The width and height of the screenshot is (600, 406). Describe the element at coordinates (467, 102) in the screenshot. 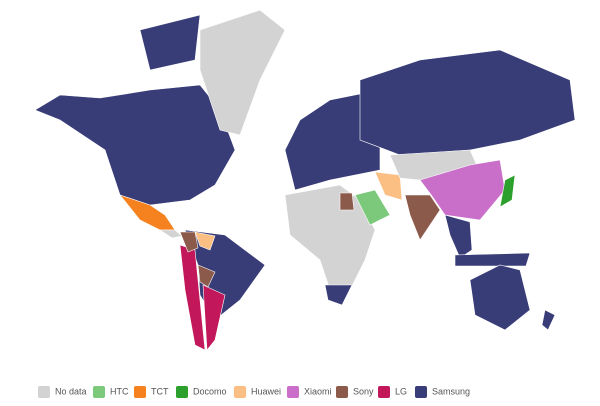

I see `russia` at that location.